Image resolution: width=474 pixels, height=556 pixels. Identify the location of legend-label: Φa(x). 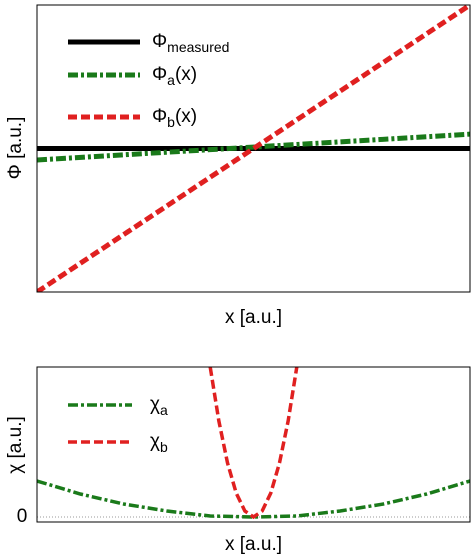
(174, 76).